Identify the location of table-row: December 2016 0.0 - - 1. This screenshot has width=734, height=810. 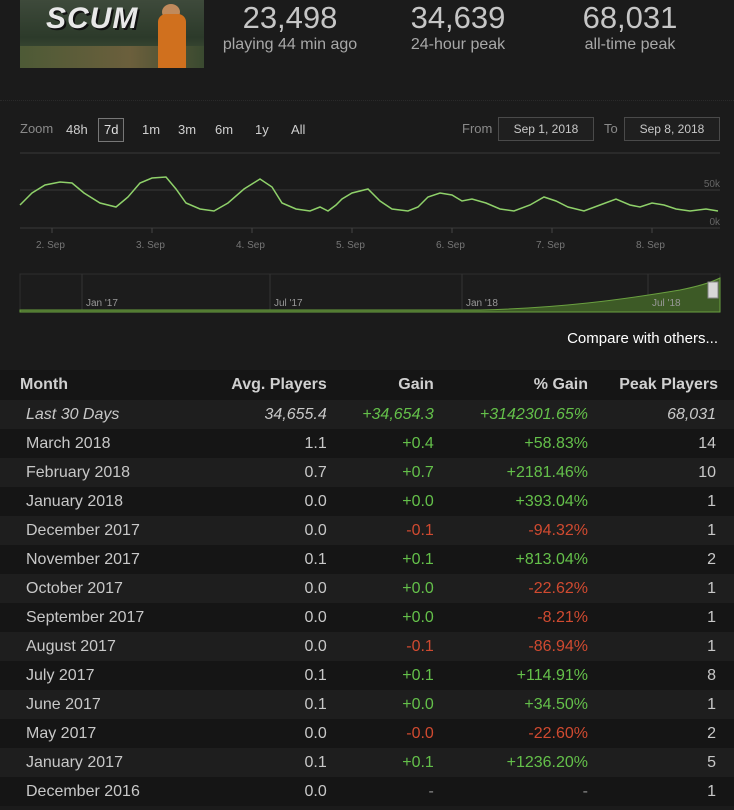
(367, 791).